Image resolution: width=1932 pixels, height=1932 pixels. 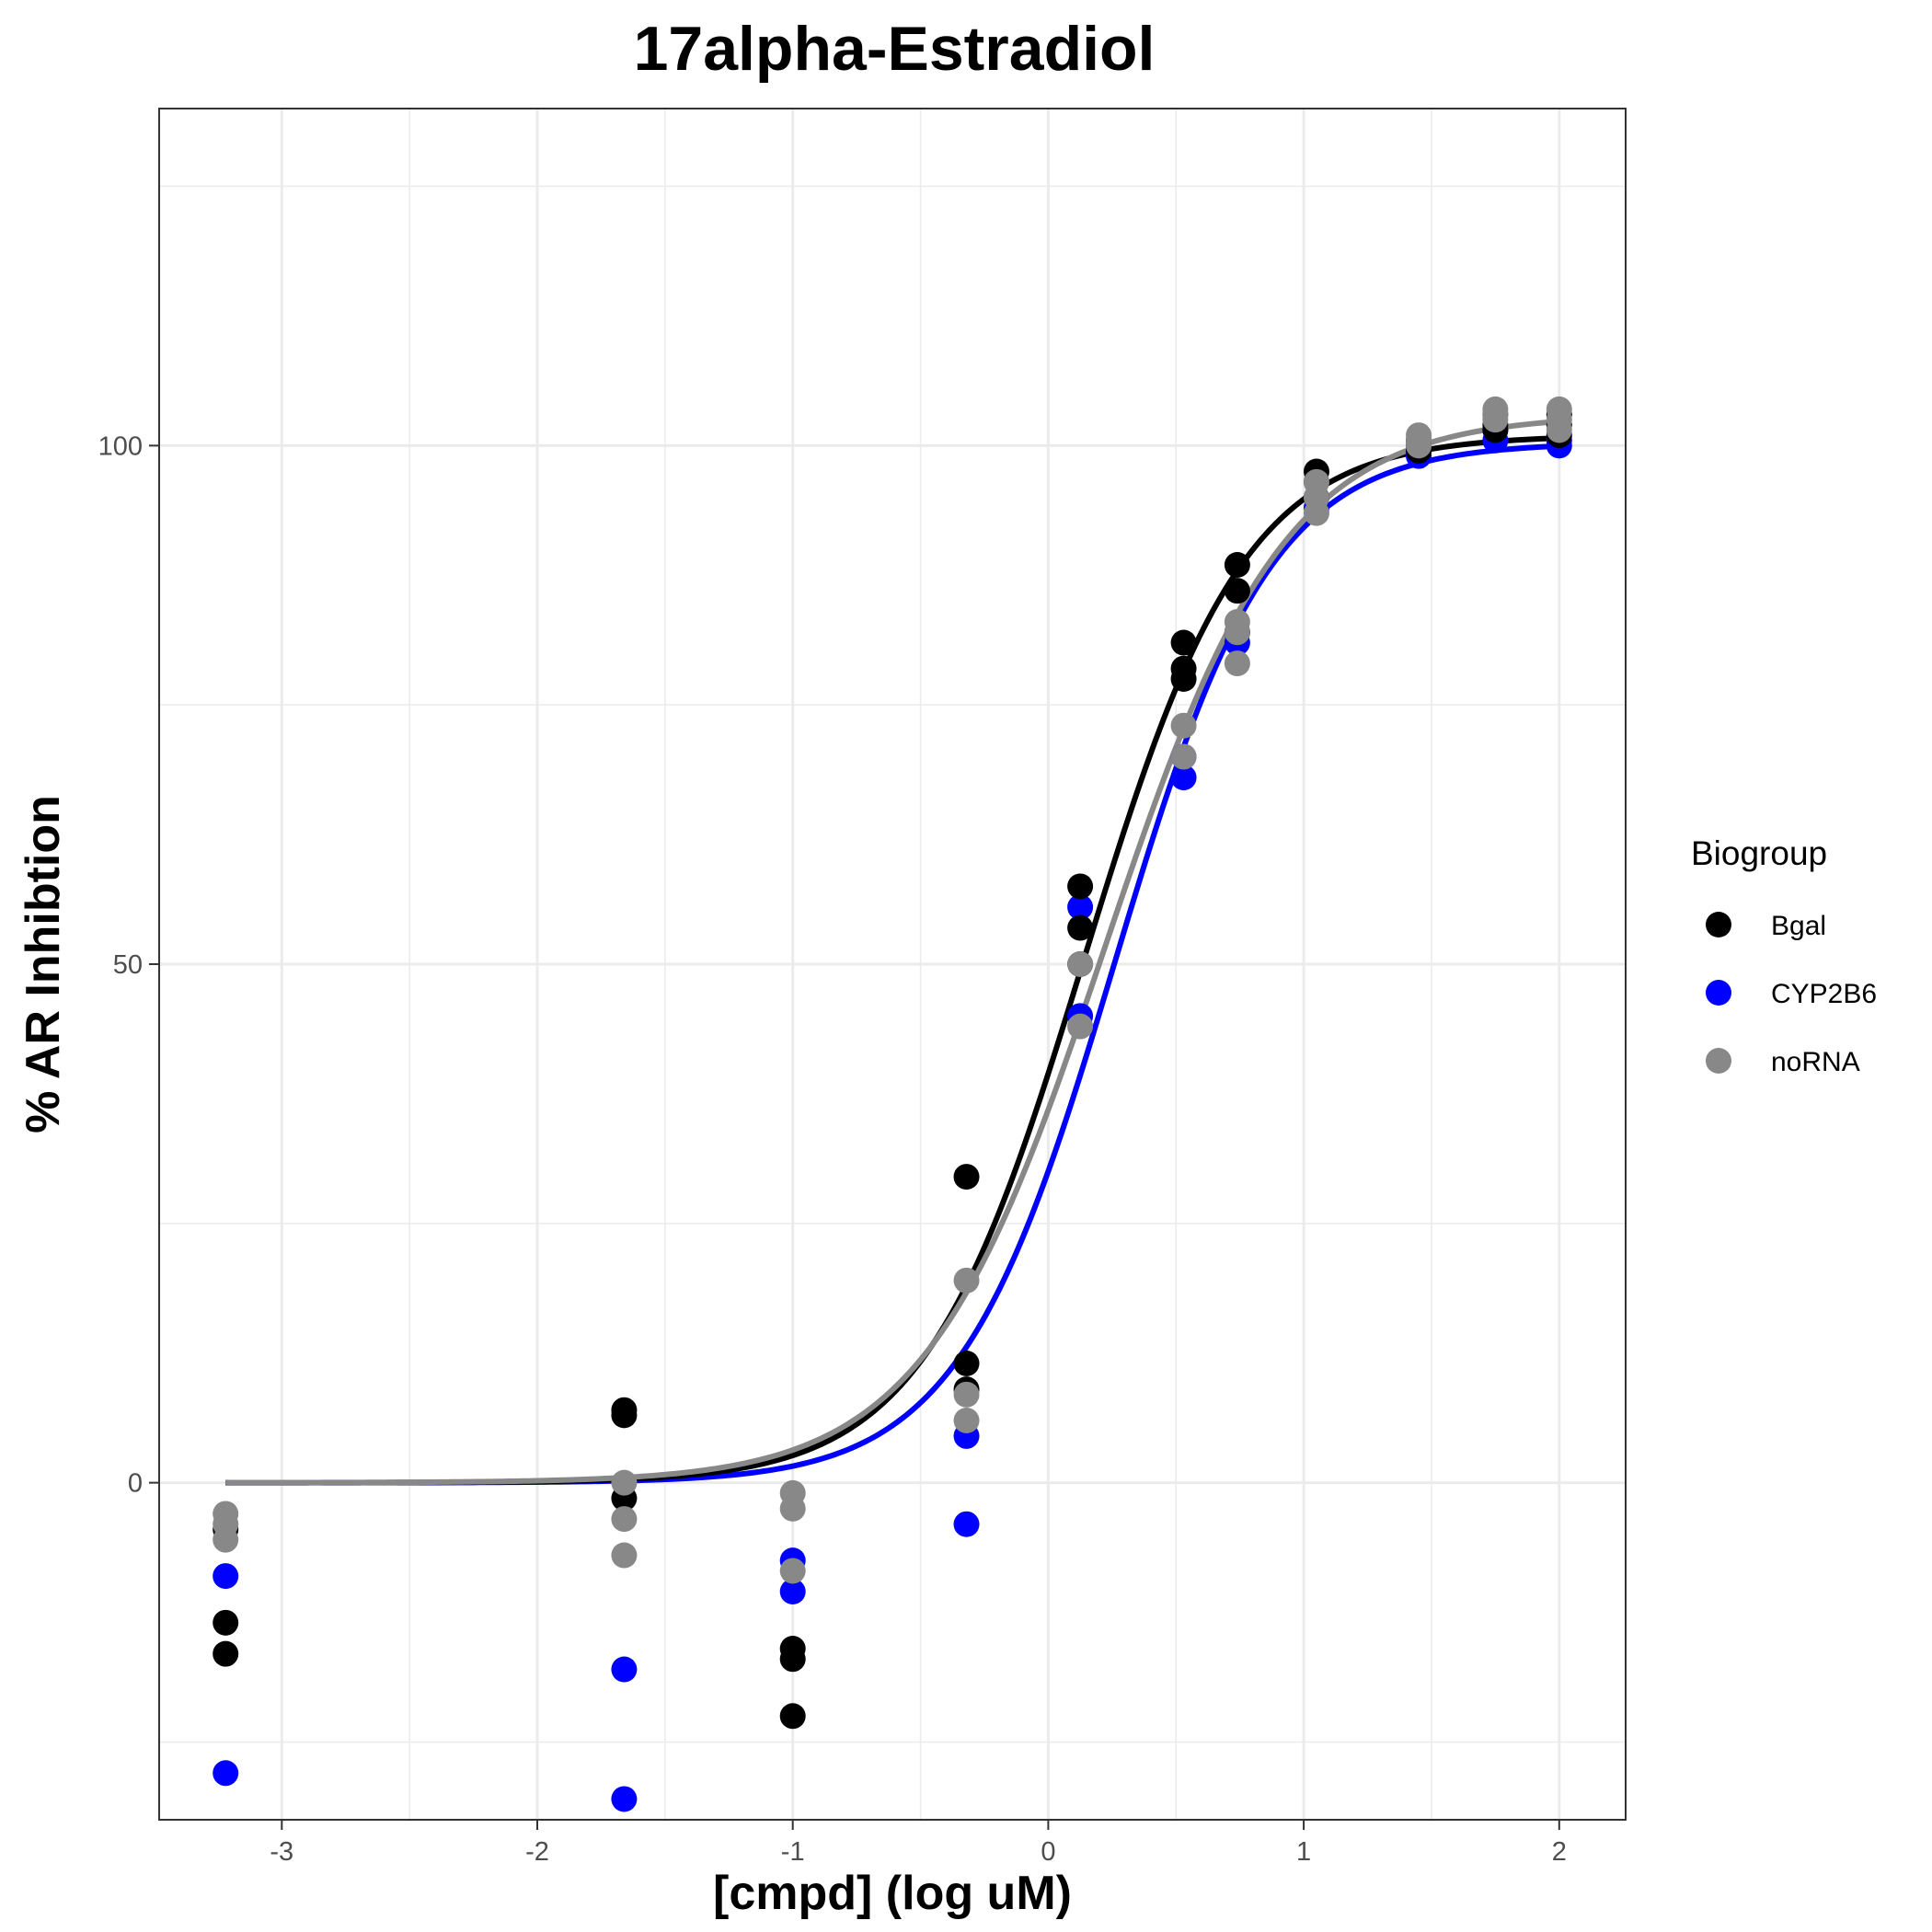 What do you see at coordinates (1759, 853) in the screenshot?
I see `legend-title: Biogroup` at bounding box center [1759, 853].